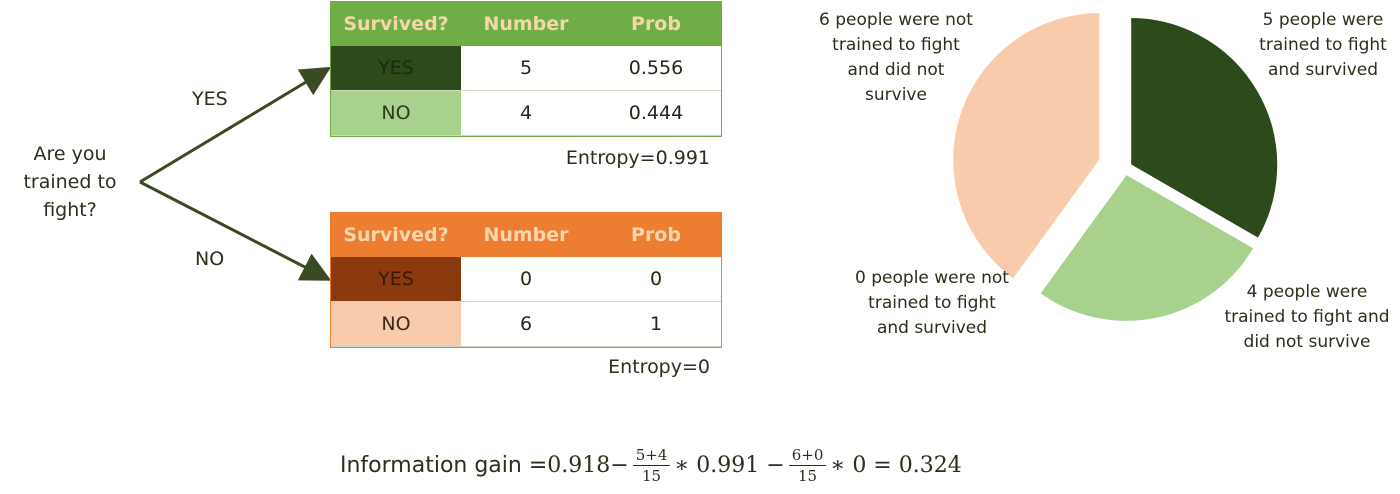 Image resolution: width=1400 pixels, height=494 pixels. I want to click on table-row: NO 4 0.444, so click(526, 113).